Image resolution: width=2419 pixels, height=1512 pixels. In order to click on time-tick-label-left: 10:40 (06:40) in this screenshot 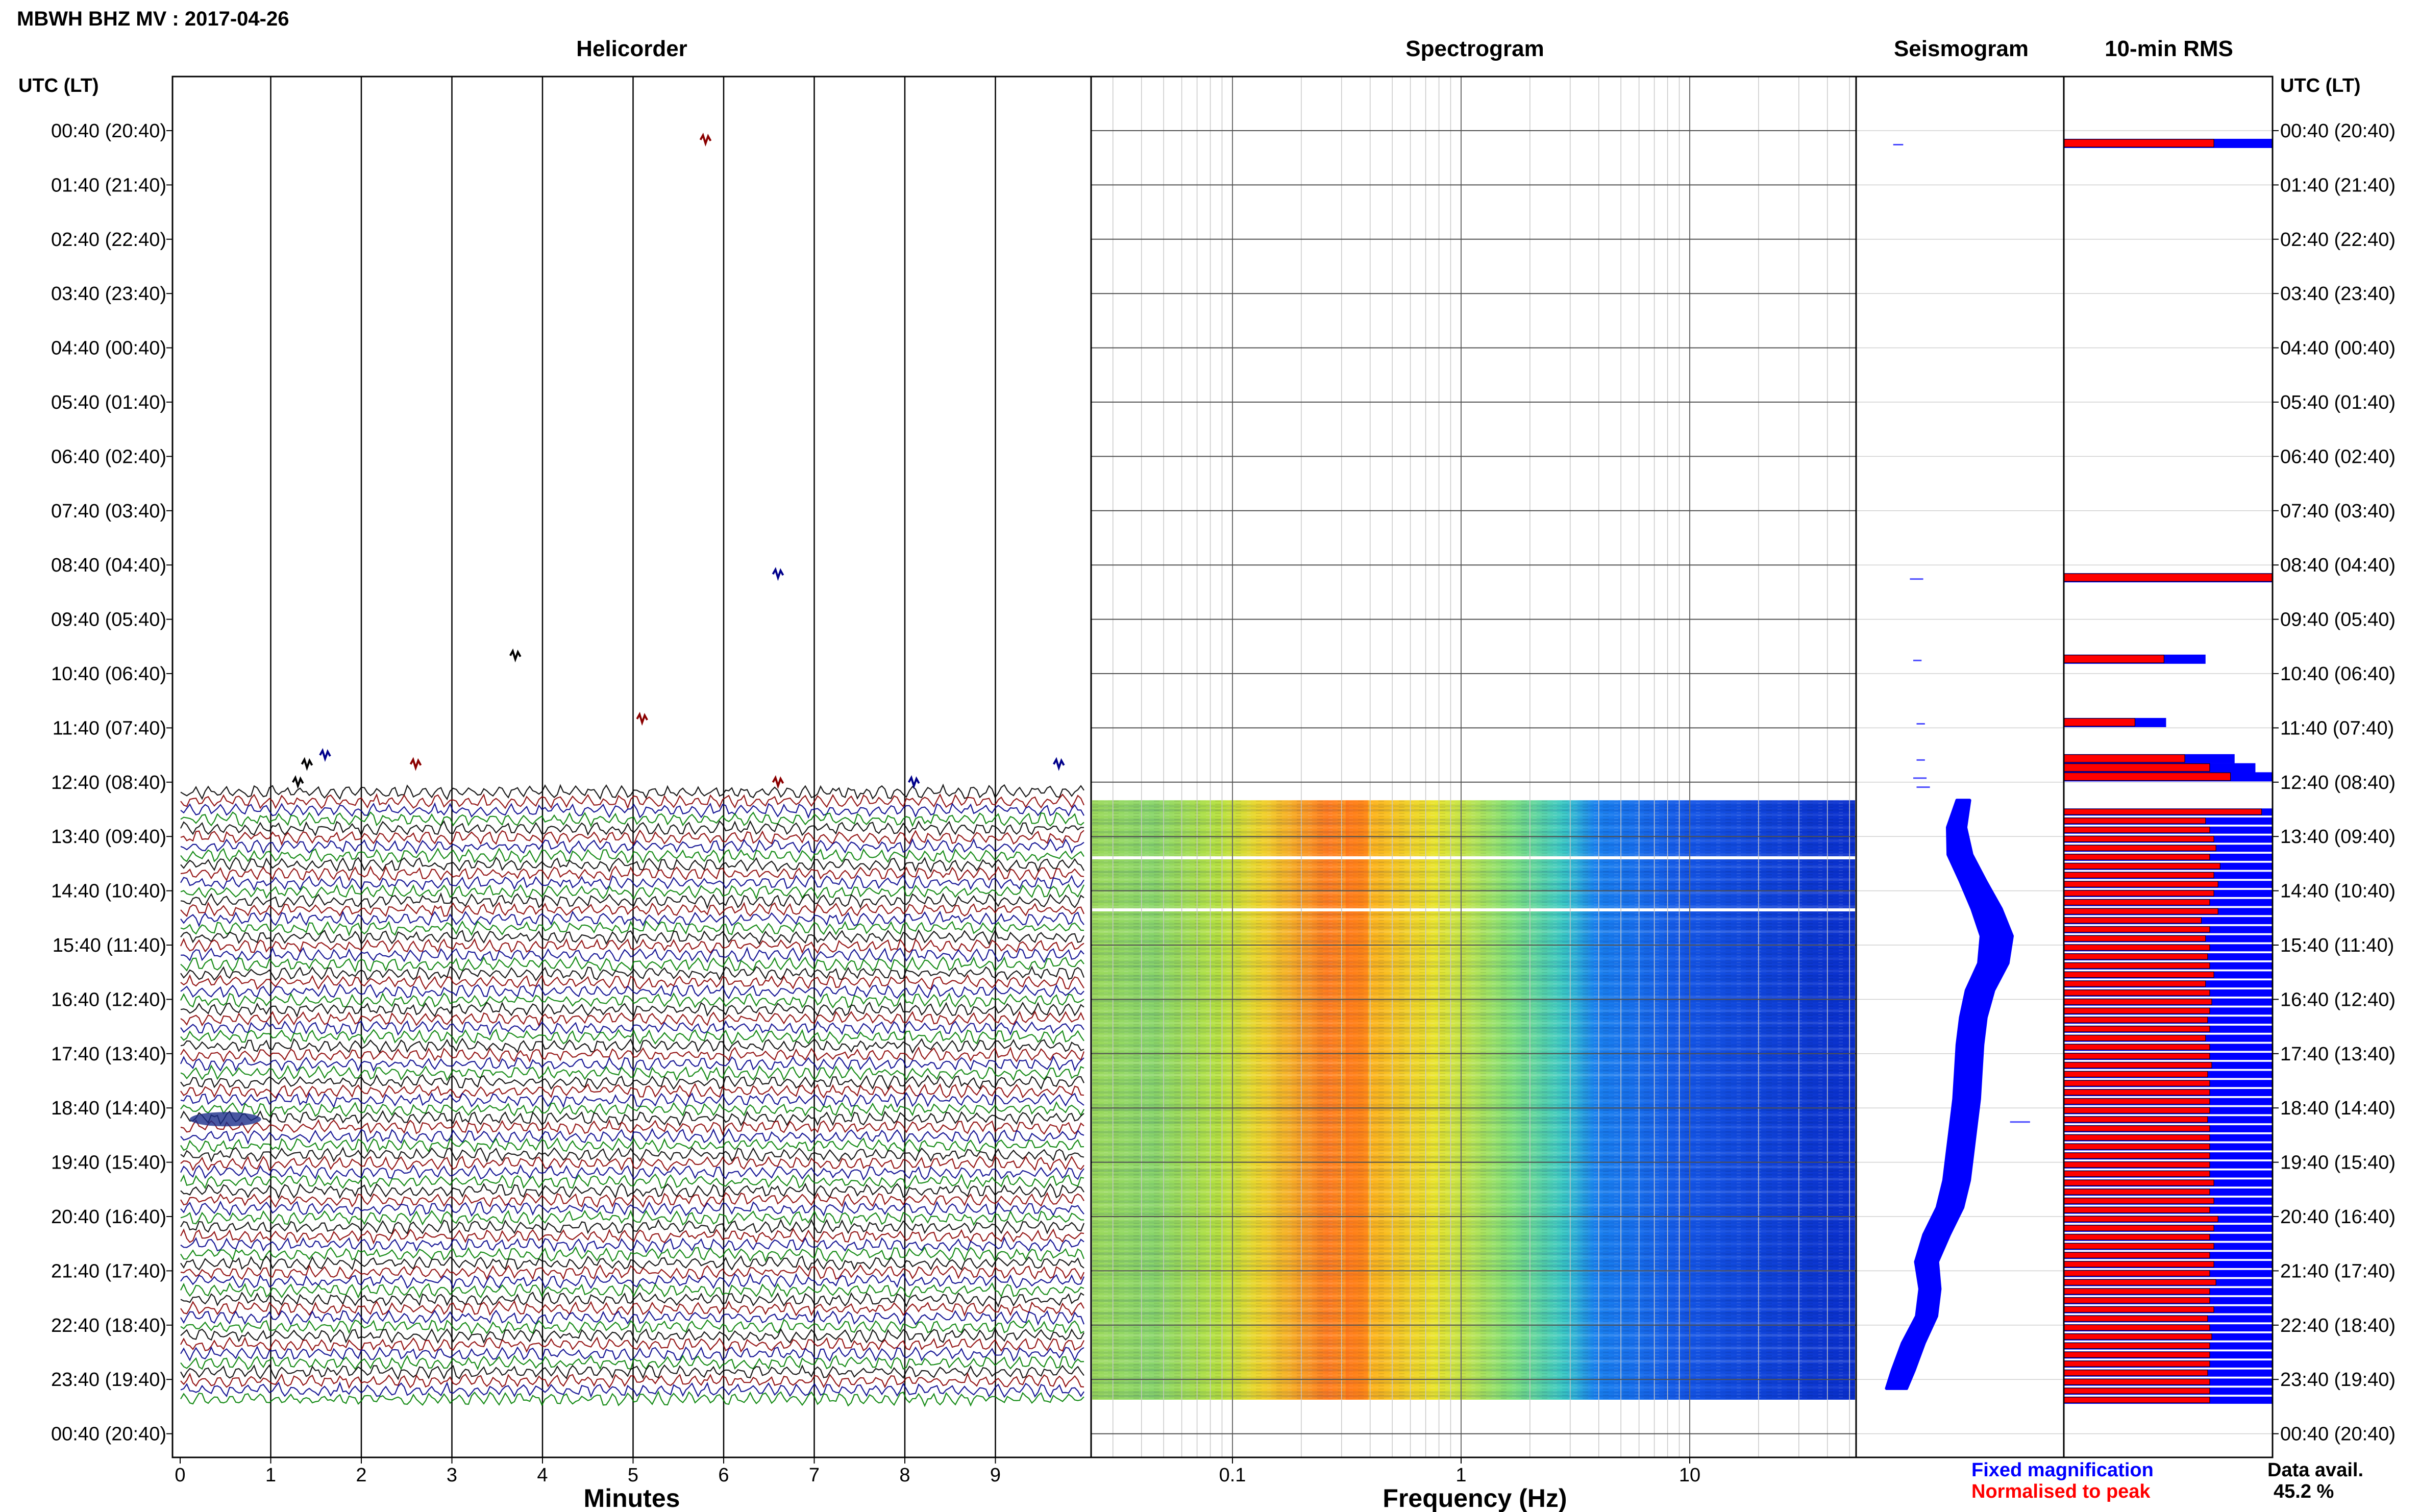, I will do `click(108, 674)`.